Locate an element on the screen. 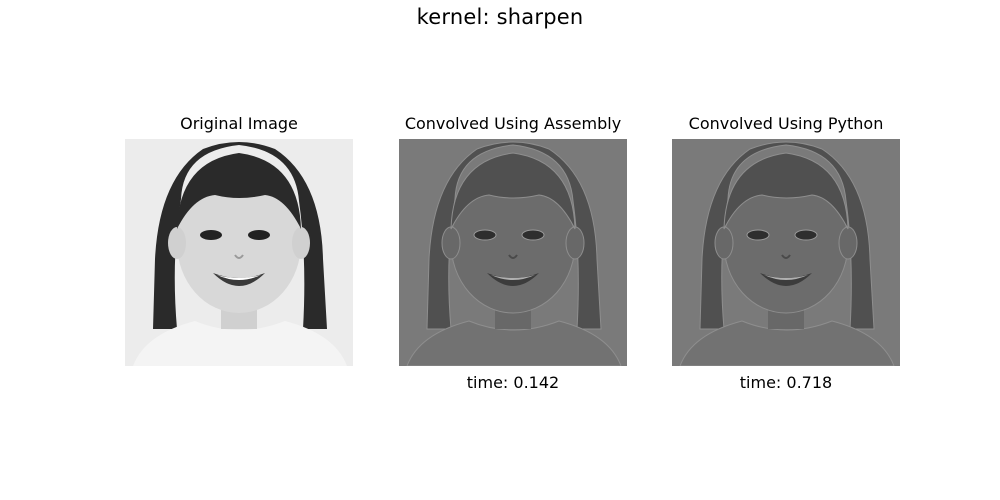 This screenshot has height=500, width=1000. portrait-assembly-svg is located at coordinates (513, 252).